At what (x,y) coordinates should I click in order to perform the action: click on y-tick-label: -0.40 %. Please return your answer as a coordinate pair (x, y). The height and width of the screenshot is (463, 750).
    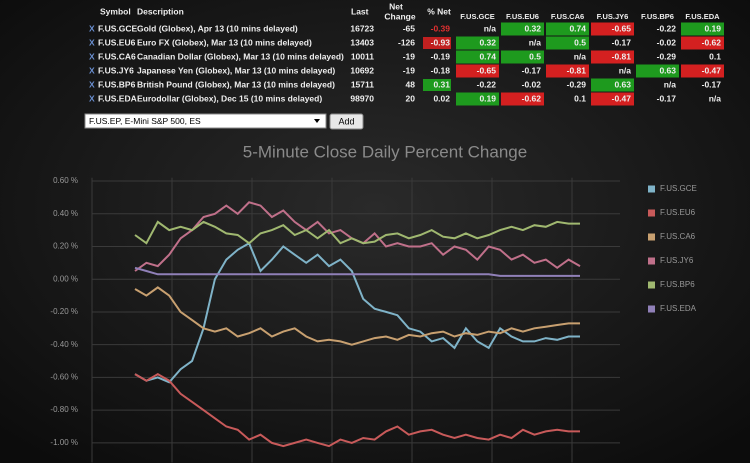
    Looking at the image, I should click on (64, 344).